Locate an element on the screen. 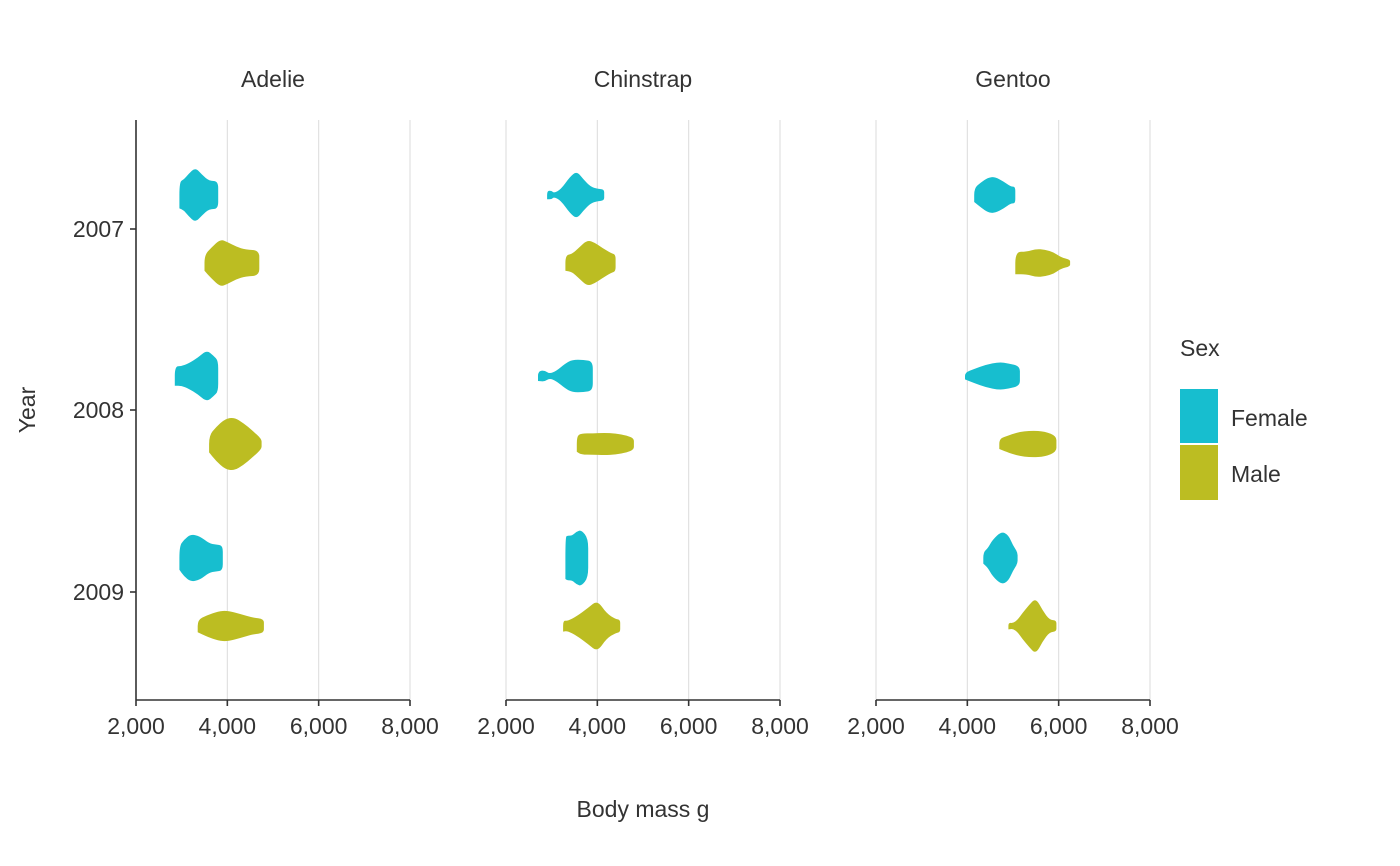 Image resolution: width=1400 pixels, height=866 pixels. y-tick-label: 2009 is located at coordinates (98, 592).